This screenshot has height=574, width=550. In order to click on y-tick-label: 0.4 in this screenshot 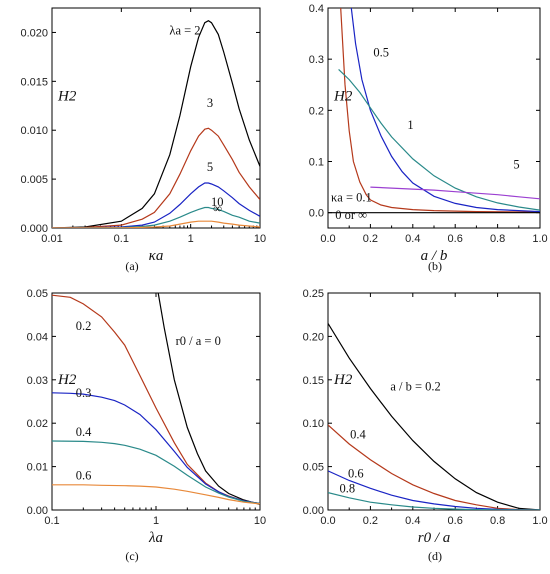, I will do `click(316, 9)`.